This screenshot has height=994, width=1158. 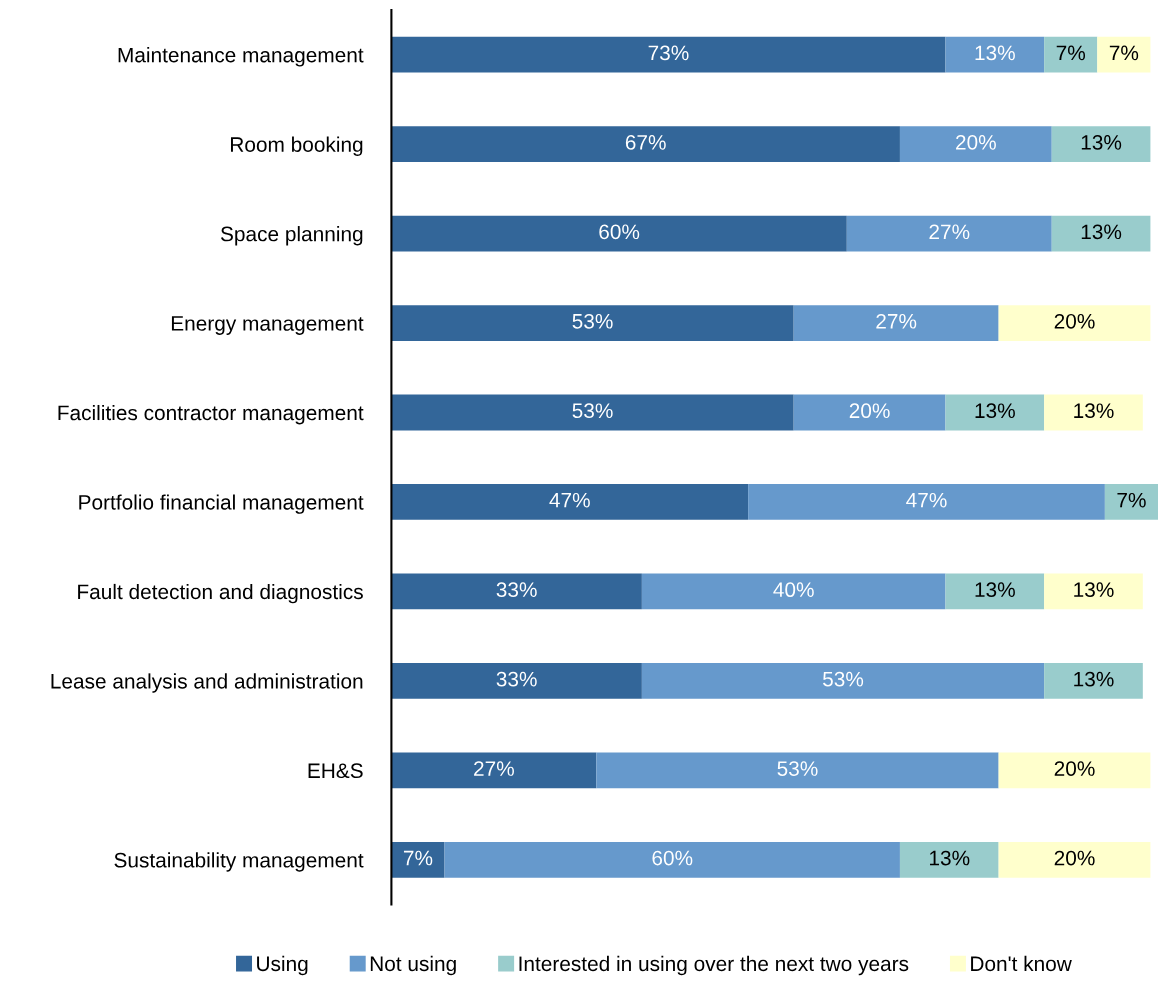 I want to click on y-tick-label: Facilities contractor management, so click(x=211, y=414).